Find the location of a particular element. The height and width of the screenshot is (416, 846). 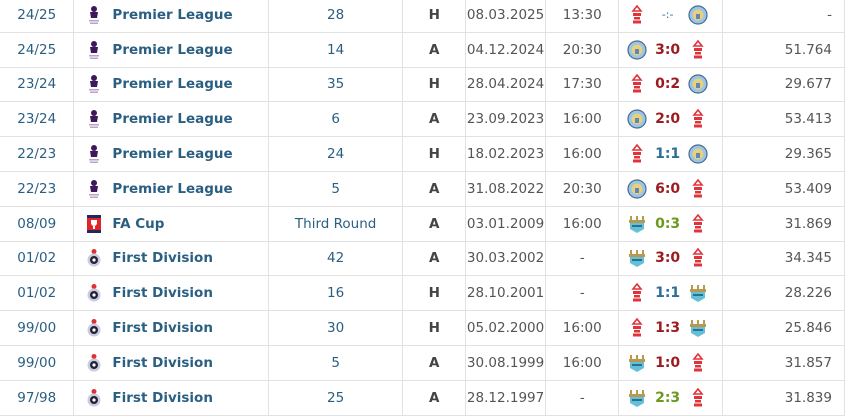

score-link: 1:0 is located at coordinates (668, 362).